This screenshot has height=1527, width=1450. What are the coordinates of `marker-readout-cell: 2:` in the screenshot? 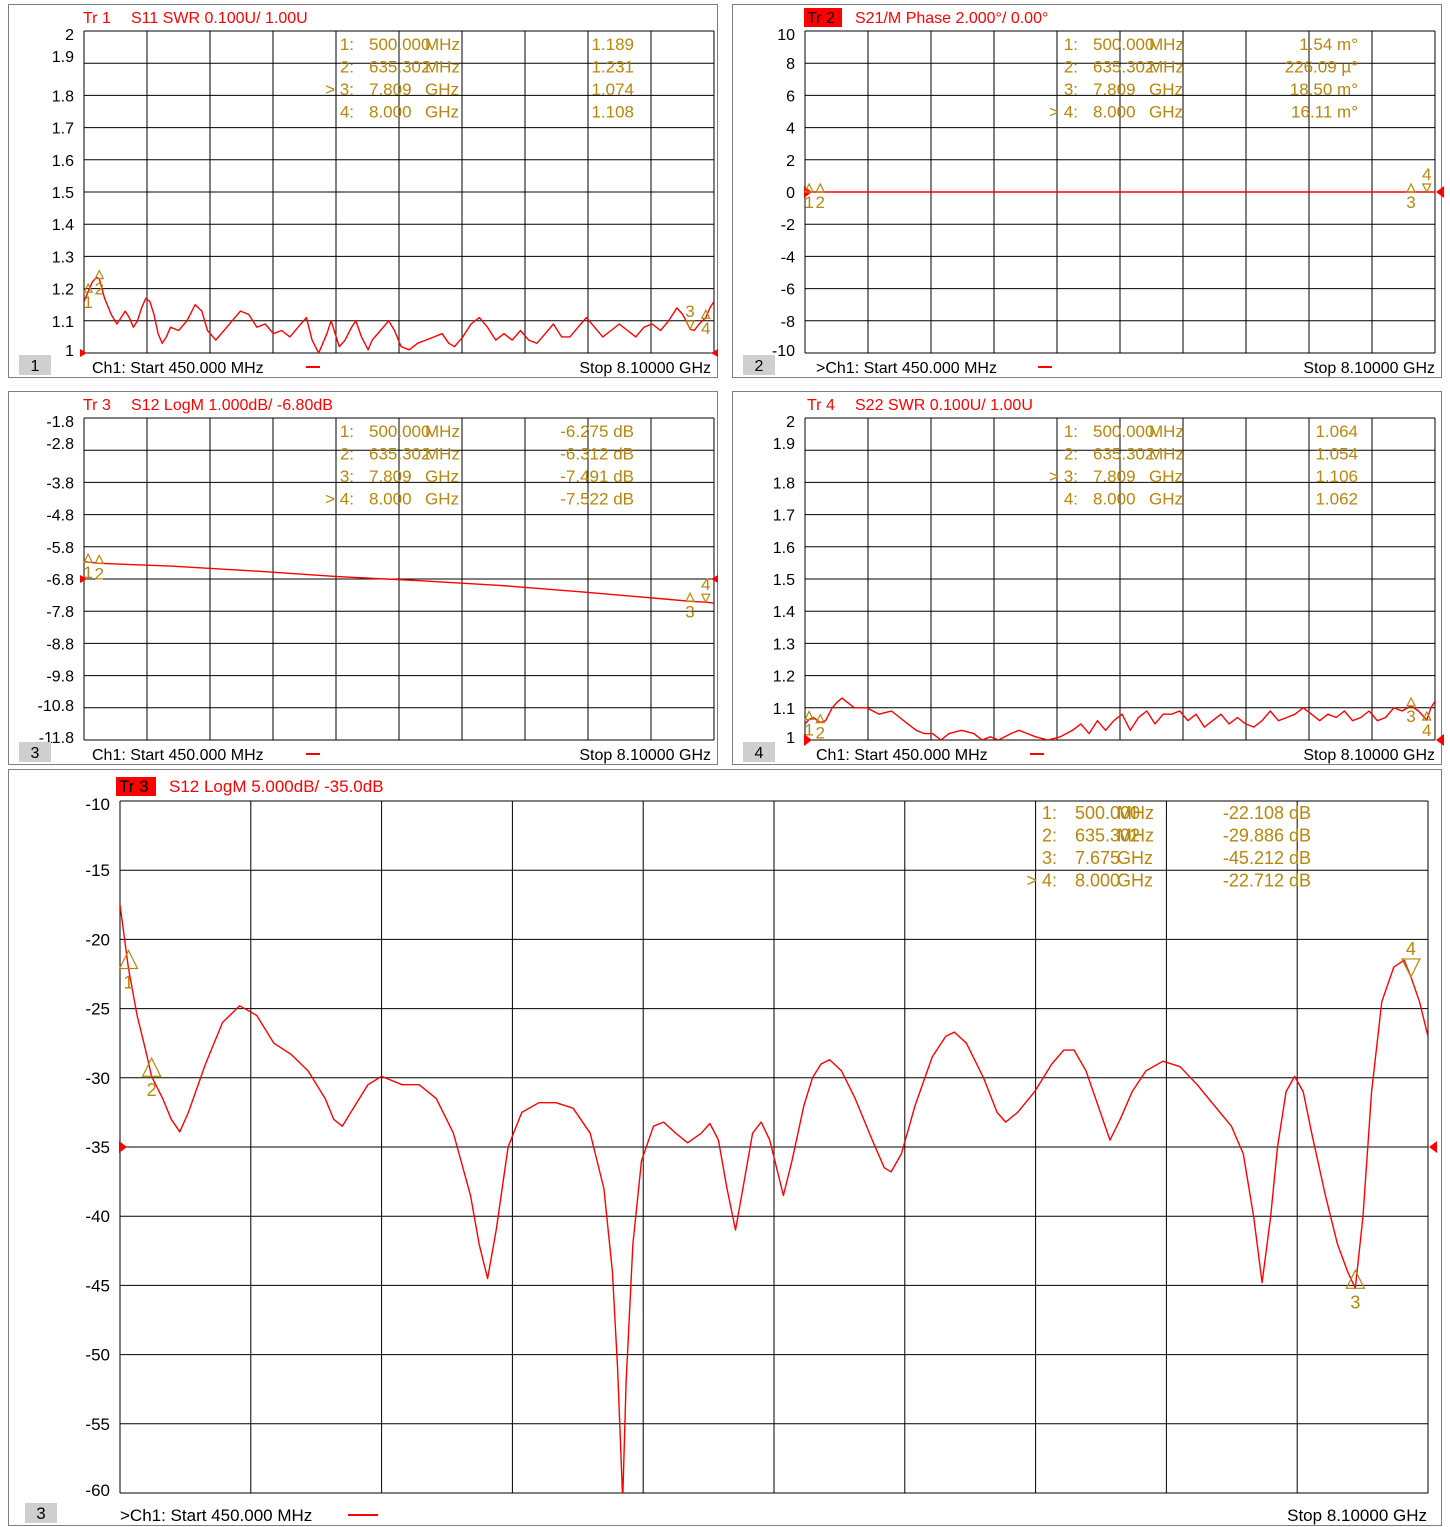 It's located at (347, 67).